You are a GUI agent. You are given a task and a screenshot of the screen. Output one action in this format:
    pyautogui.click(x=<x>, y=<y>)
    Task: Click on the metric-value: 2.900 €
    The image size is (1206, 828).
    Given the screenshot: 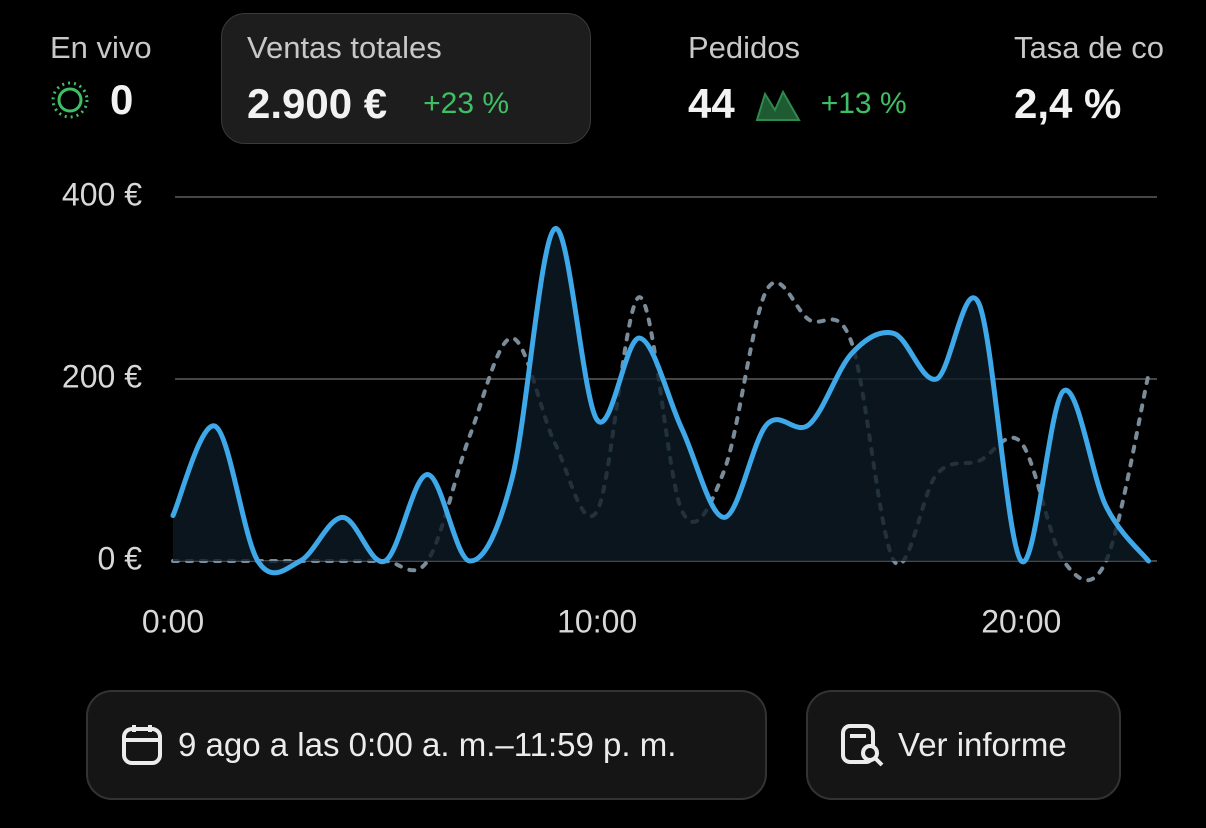 What is the action you would take?
    pyautogui.click(x=317, y=103)
    